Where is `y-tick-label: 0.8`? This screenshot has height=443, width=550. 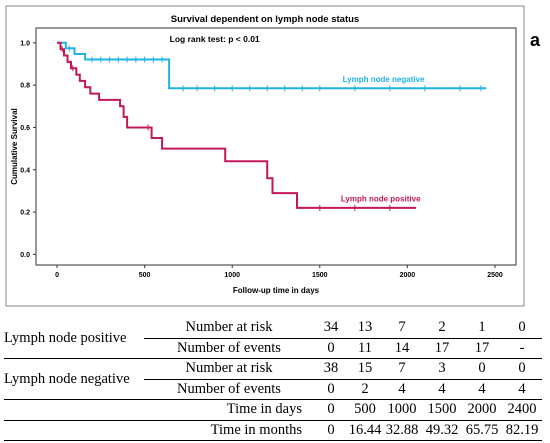
y-tick-label: 0.8 is located at coordinates (25, 86).